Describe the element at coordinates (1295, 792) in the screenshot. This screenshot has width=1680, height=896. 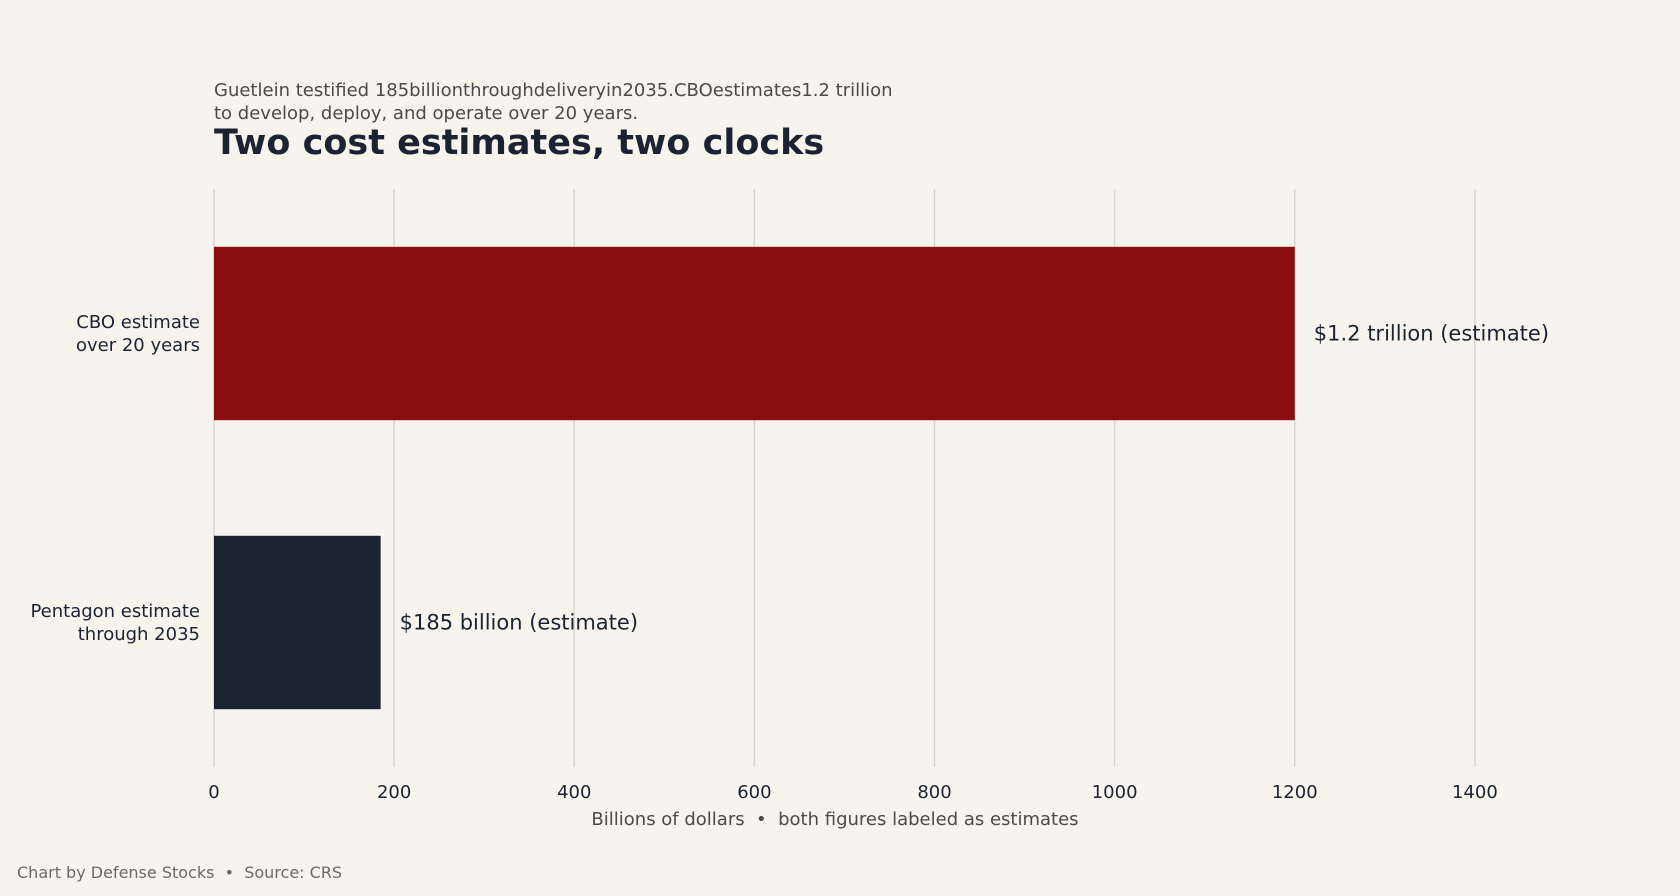
I see `x-tick-label: 1200` at that location.